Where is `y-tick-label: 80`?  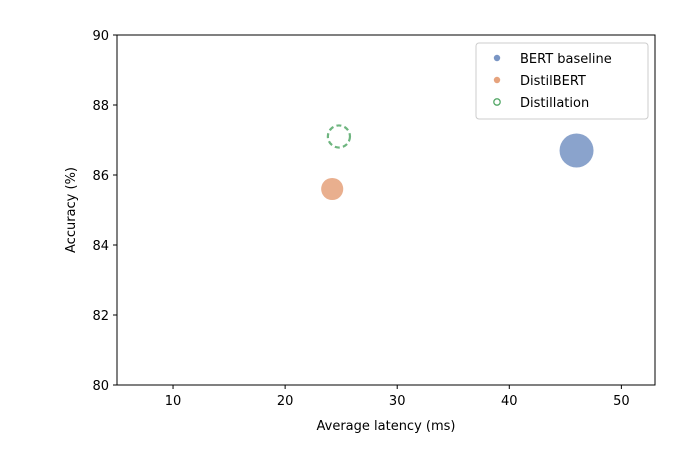 y-tick-label: 80 is located at coordinates (100, 386).